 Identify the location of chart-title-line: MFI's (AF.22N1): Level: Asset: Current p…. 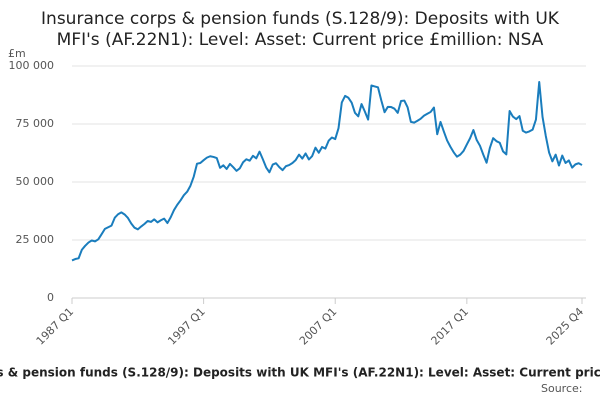
(300, 40).